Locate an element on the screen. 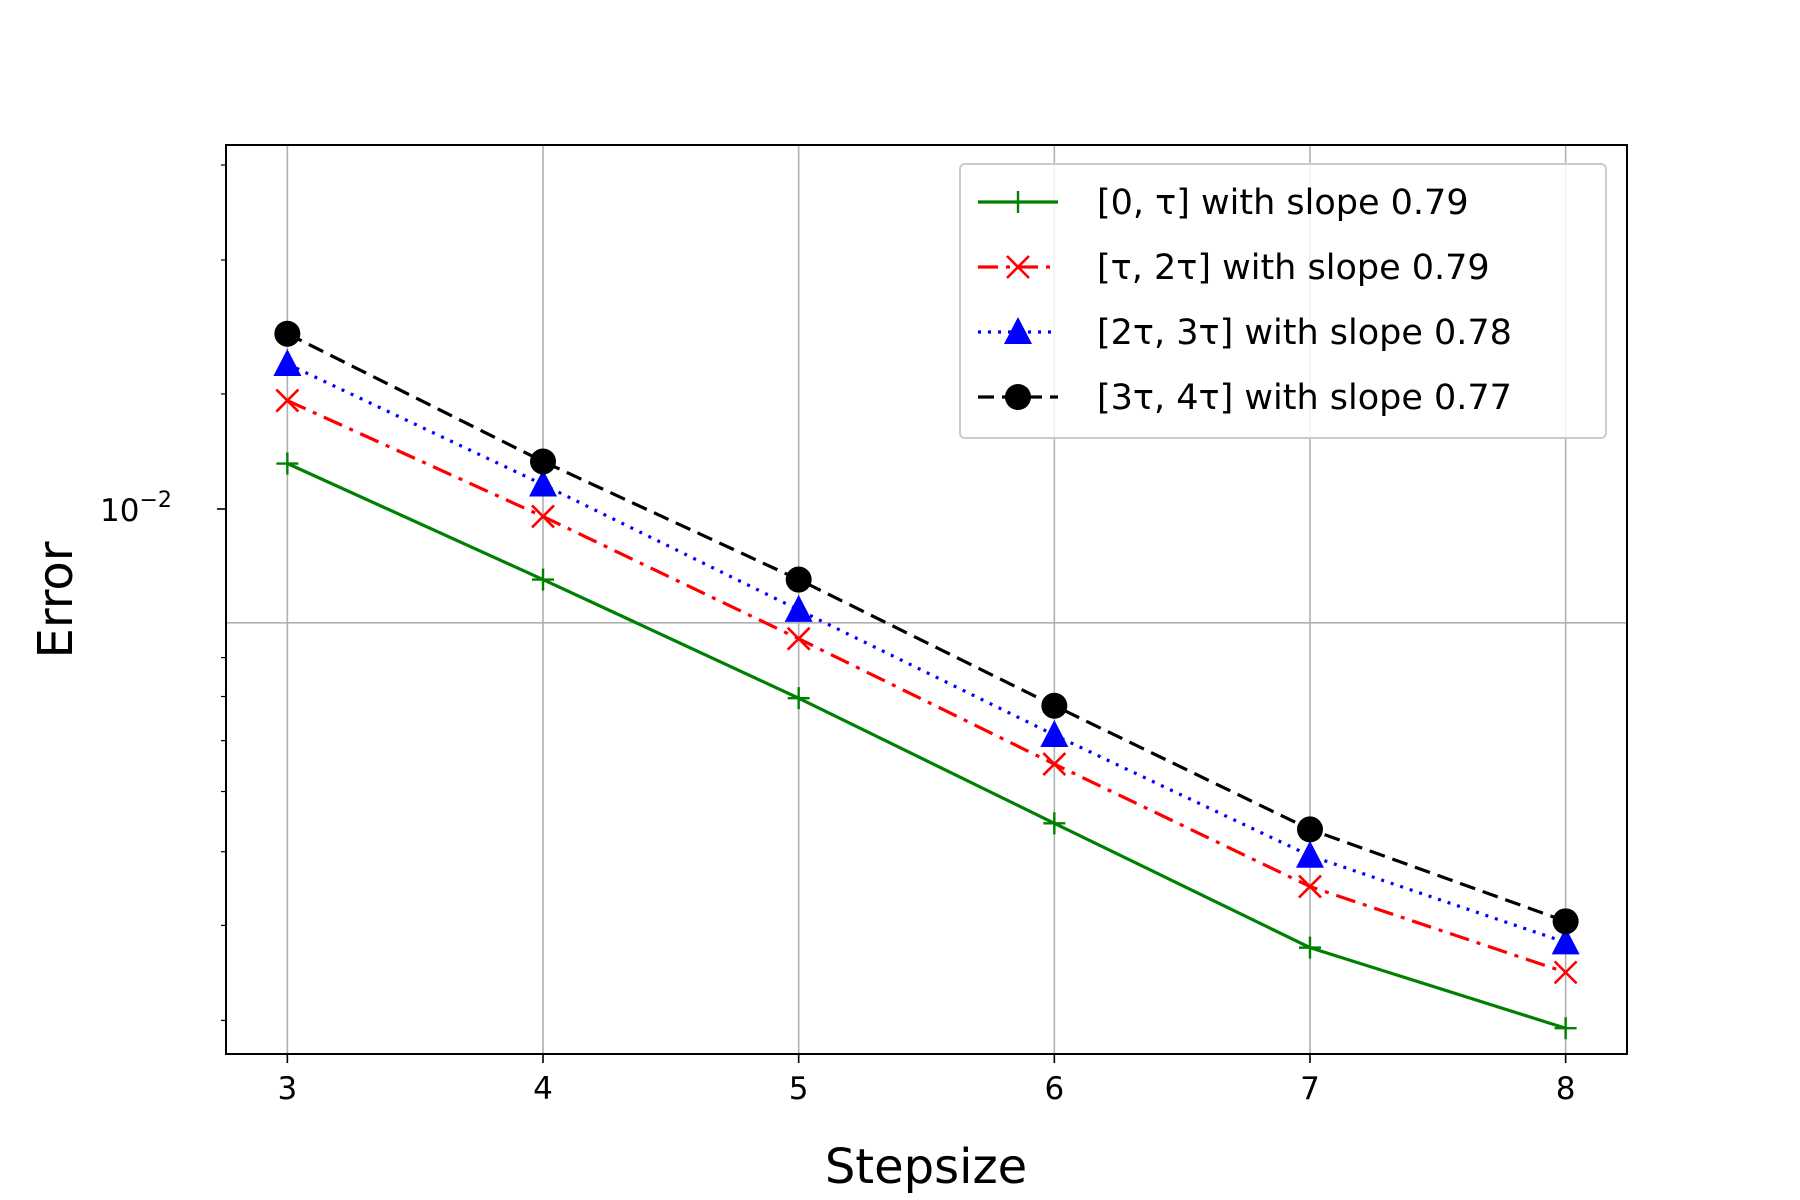 The width and height of the screenshot is (1800, 1200). legend-label: [0, τ] with slope 0.79 is located at coordinates (1283, 203).